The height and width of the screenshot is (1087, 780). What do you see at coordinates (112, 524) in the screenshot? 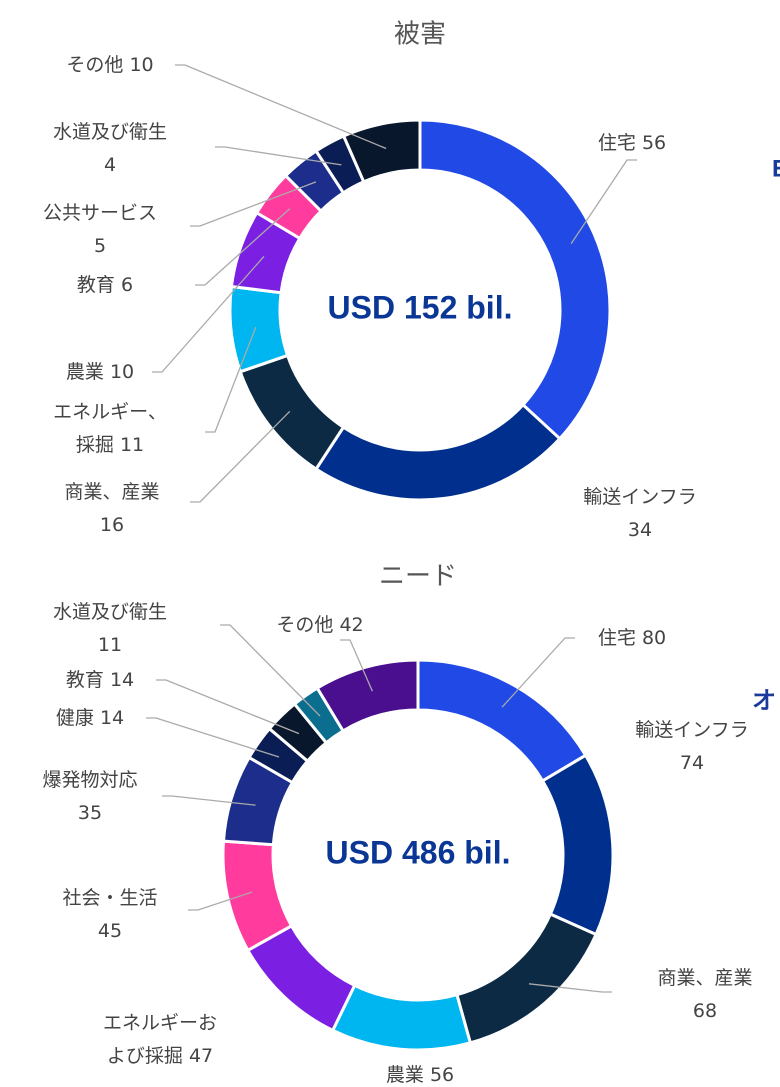
I see `value-label: 16` at bounding box center [112, 524].